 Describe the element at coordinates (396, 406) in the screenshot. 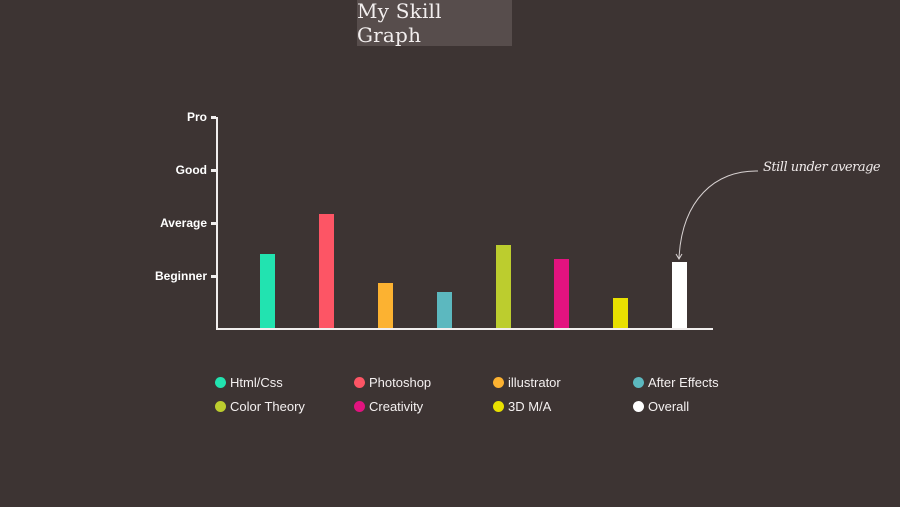

I see `legend-label: Creativity` at that location.